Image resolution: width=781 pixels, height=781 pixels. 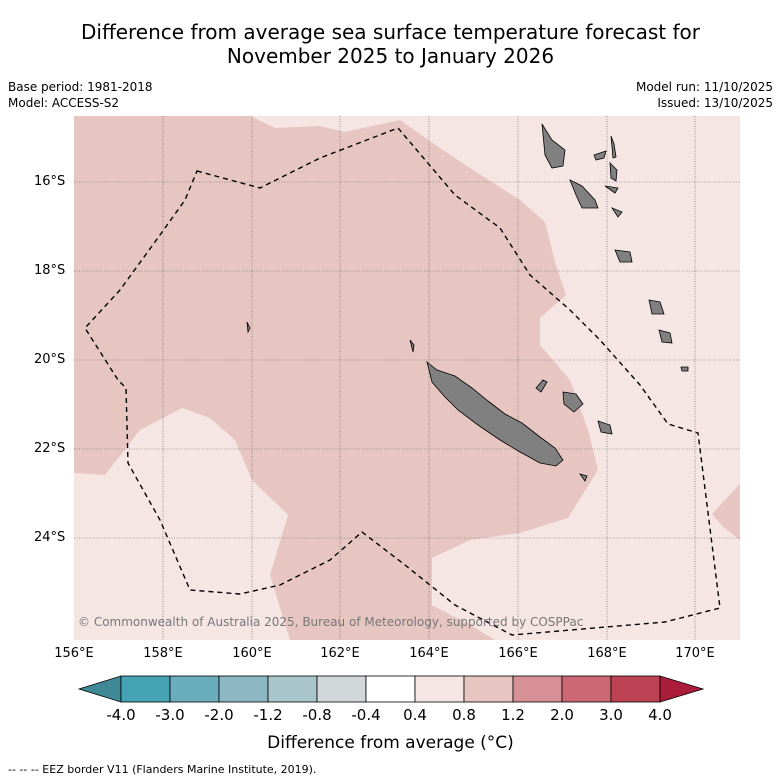 What do you see at coordinates (616, 212) in the screenshot?
I see `vanuatu-epi` at bounding box center [616, 212].